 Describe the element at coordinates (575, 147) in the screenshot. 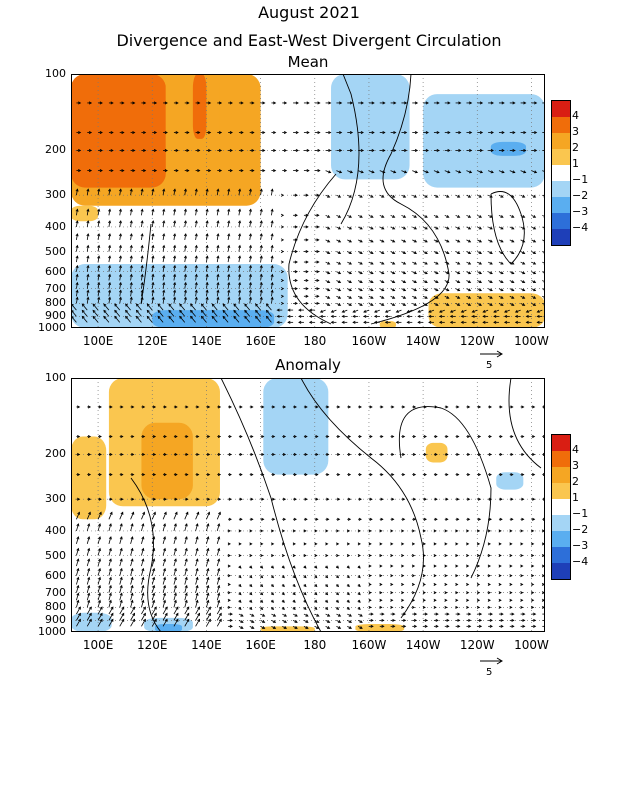

I see `colorbar-label: 2` at that location.